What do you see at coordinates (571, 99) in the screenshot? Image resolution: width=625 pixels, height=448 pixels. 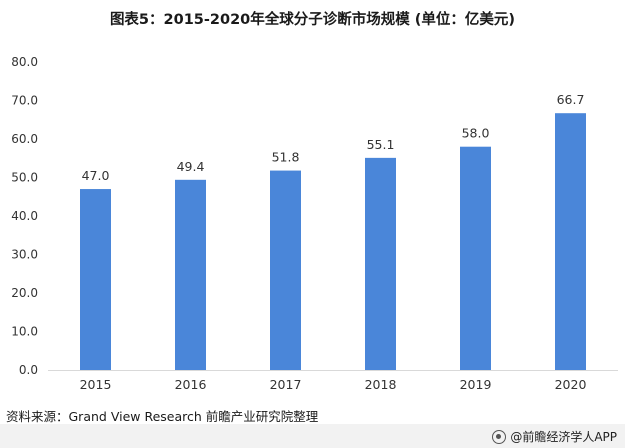 I see `data-label: 66.7` at bounding box center [571, 99].